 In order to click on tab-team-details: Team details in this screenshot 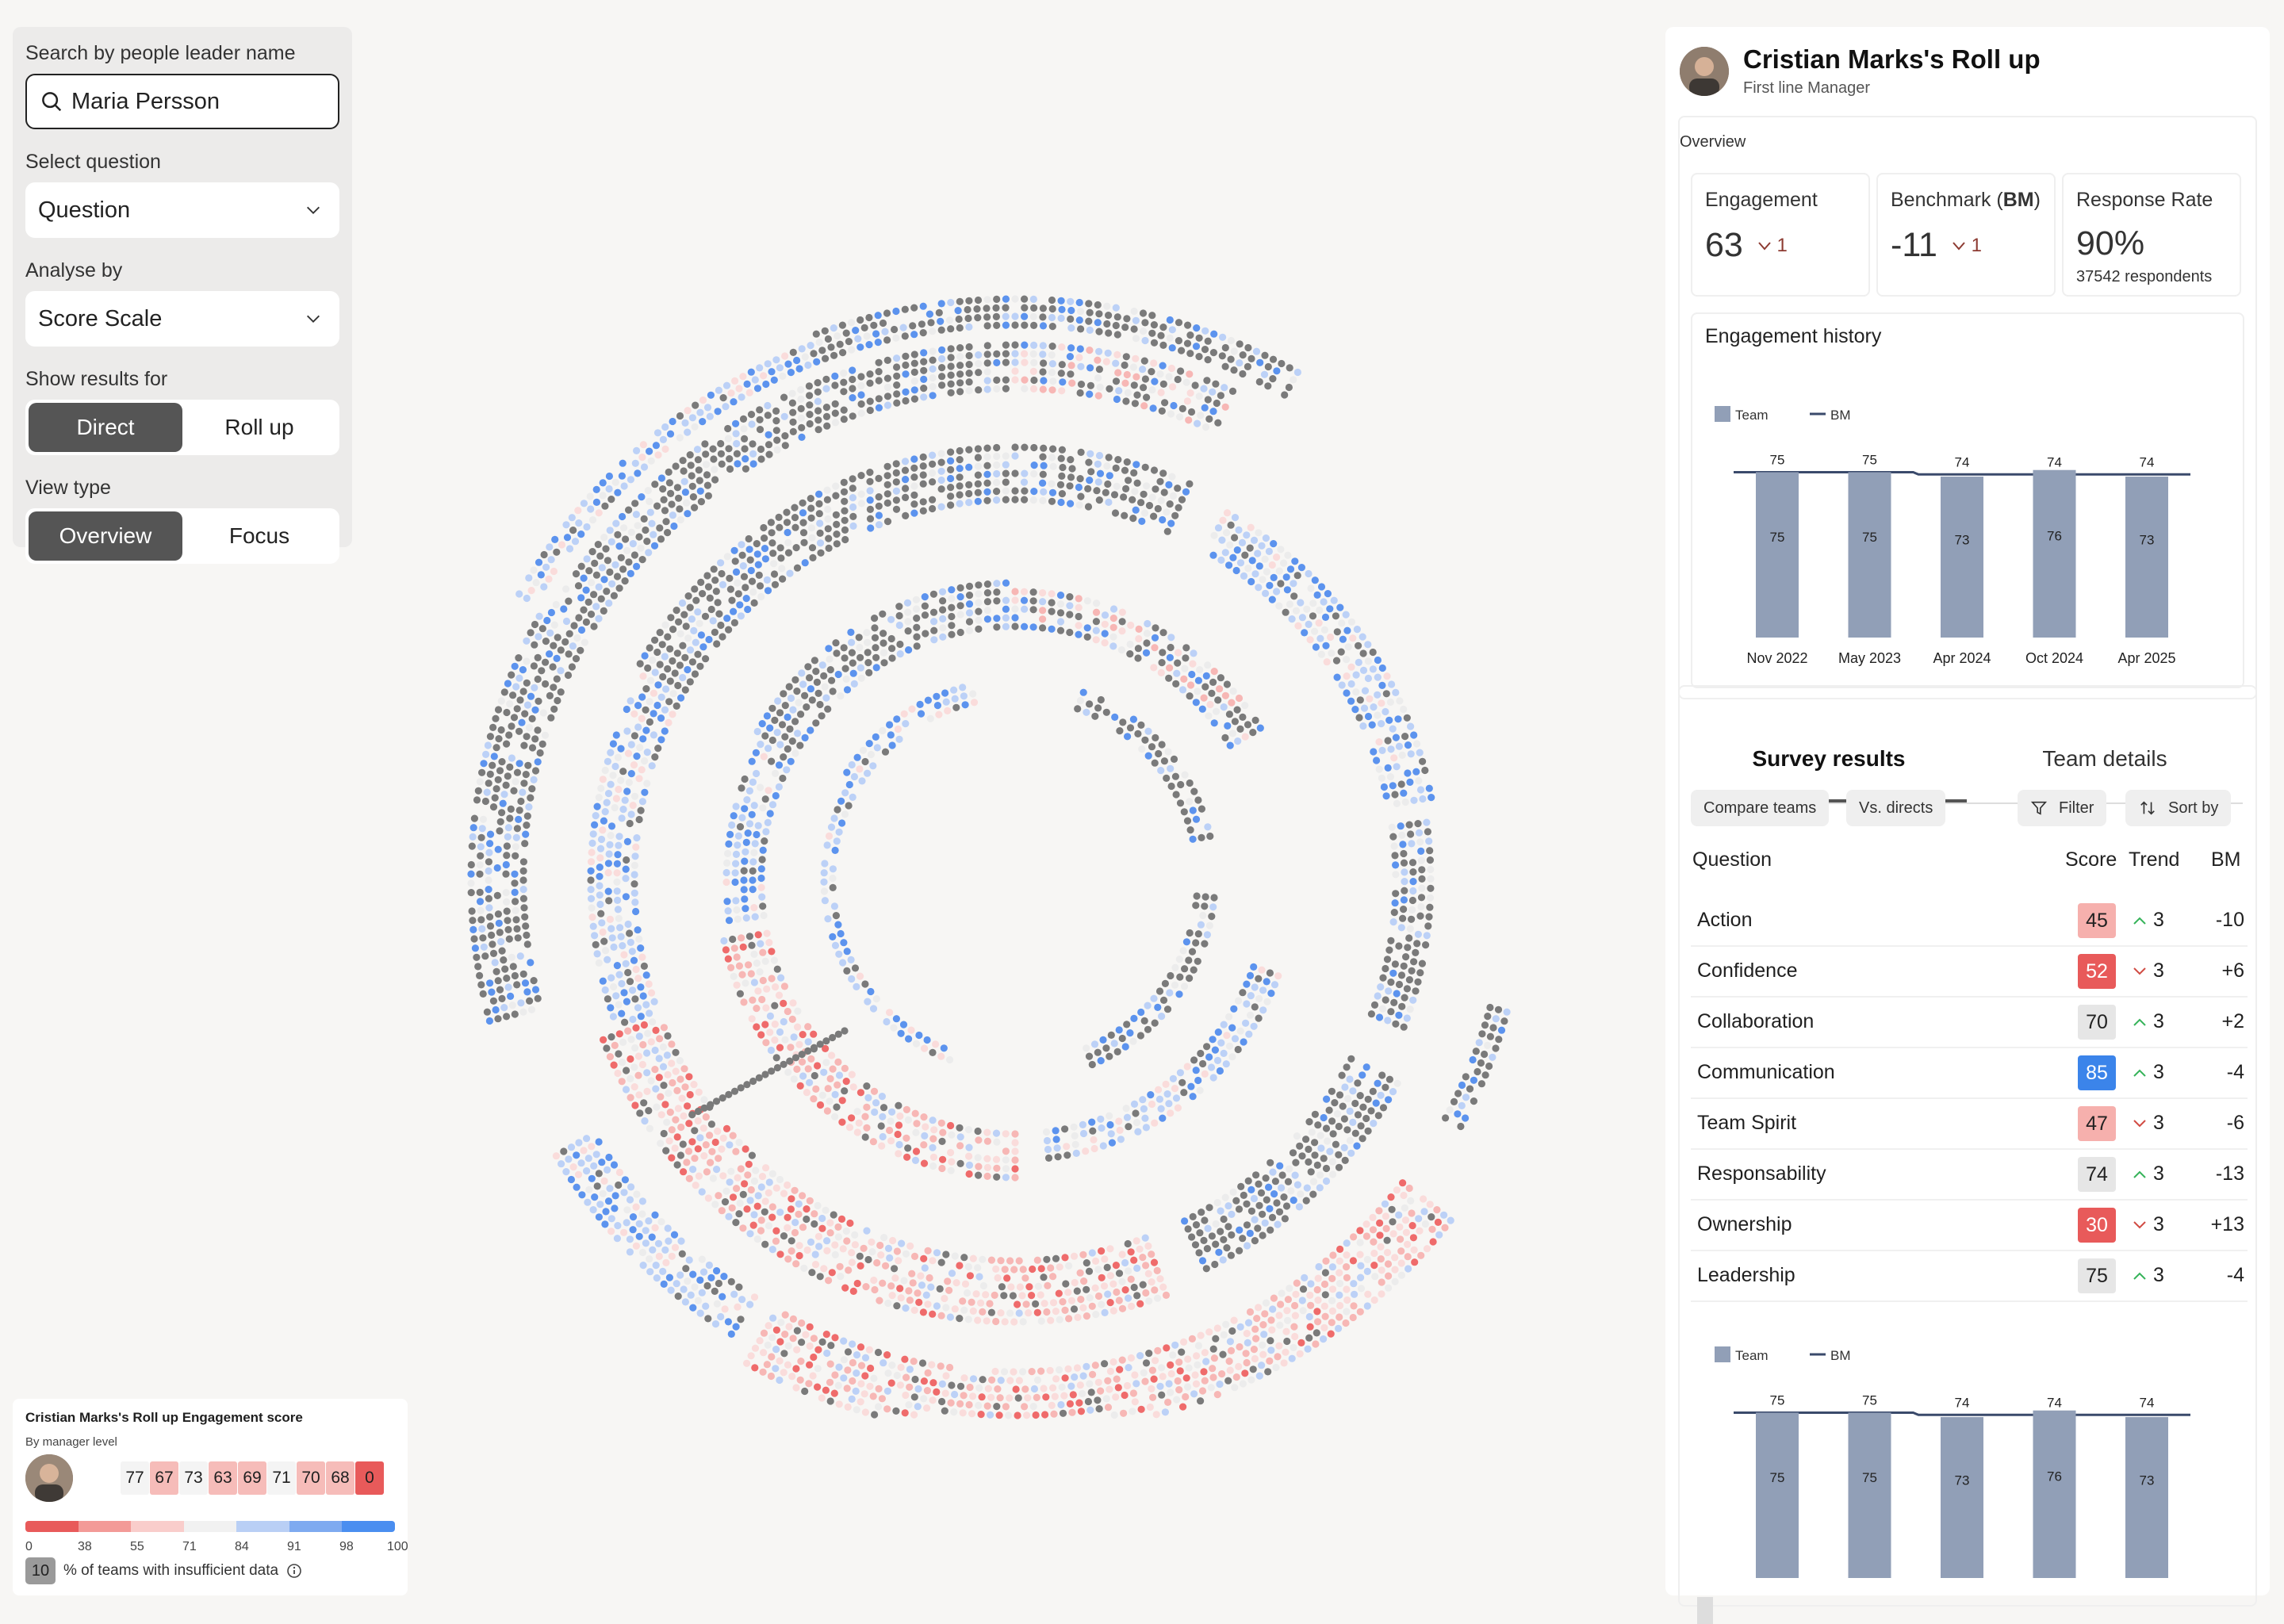, I will do `click(2104, 758)`.